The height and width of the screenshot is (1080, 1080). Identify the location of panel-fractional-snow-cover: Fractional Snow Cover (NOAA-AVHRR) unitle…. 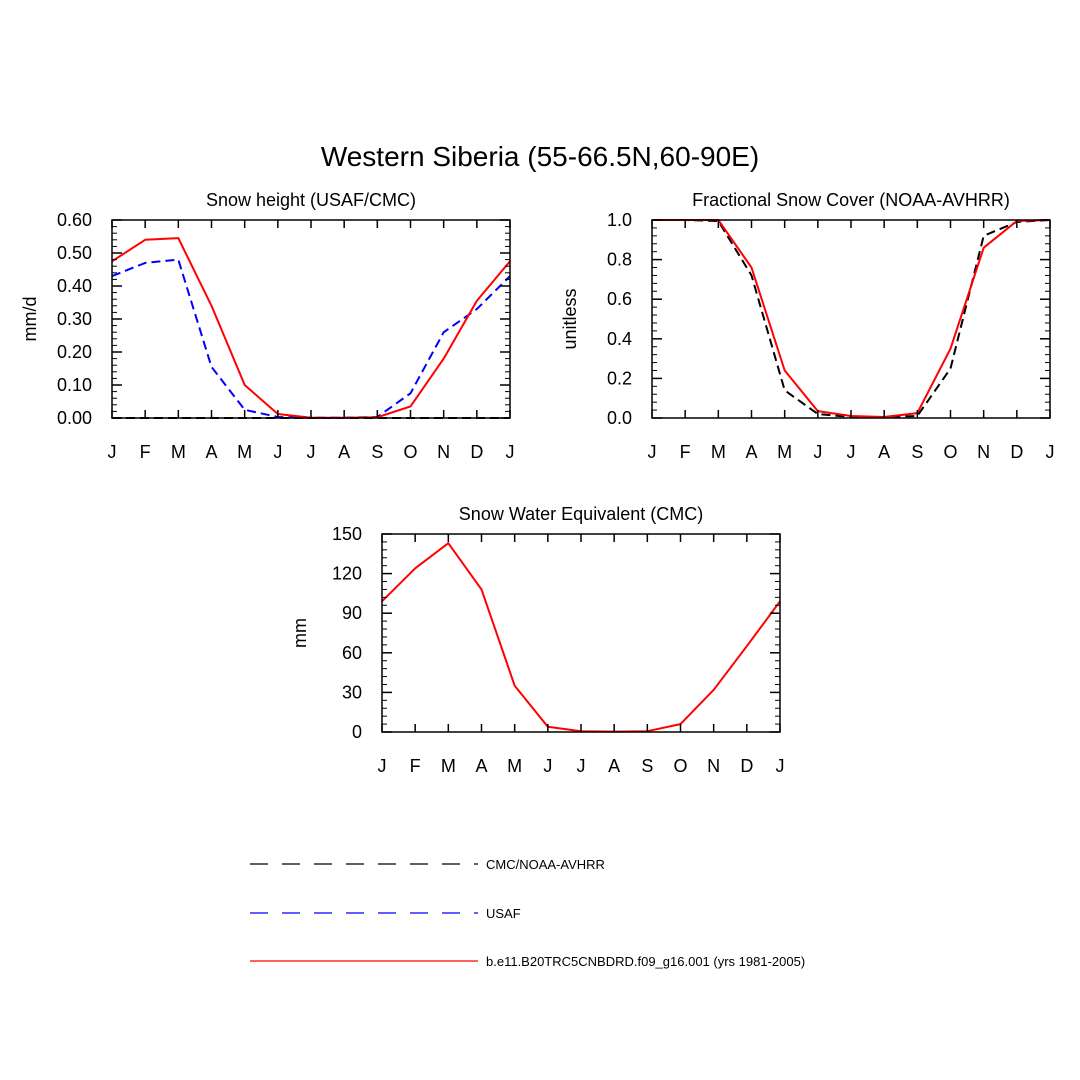
(807, 326).